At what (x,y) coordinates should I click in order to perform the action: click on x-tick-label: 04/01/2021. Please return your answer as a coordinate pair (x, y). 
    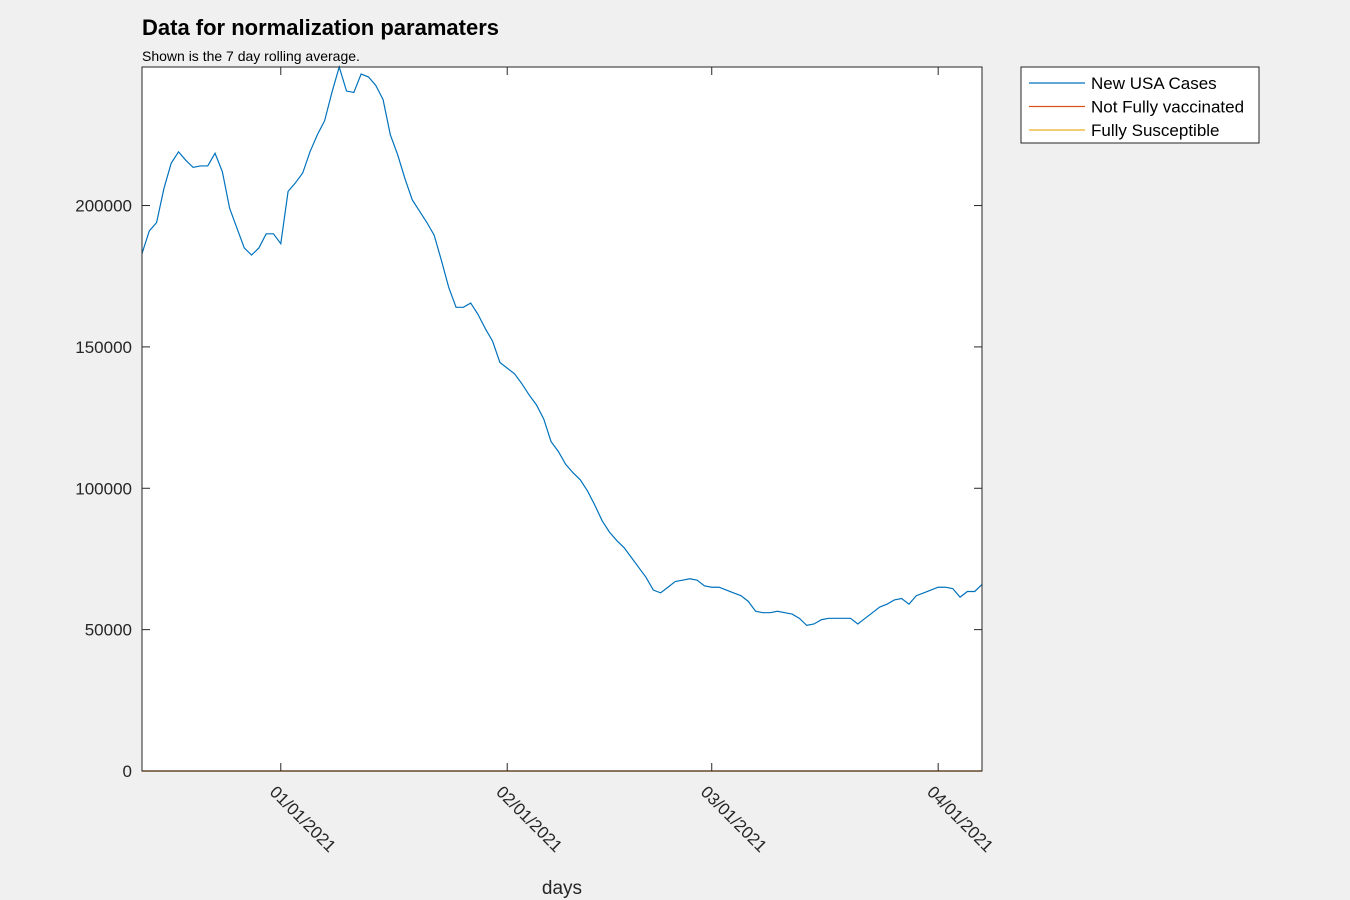
    Looking at the image, I should click on (960, 819).